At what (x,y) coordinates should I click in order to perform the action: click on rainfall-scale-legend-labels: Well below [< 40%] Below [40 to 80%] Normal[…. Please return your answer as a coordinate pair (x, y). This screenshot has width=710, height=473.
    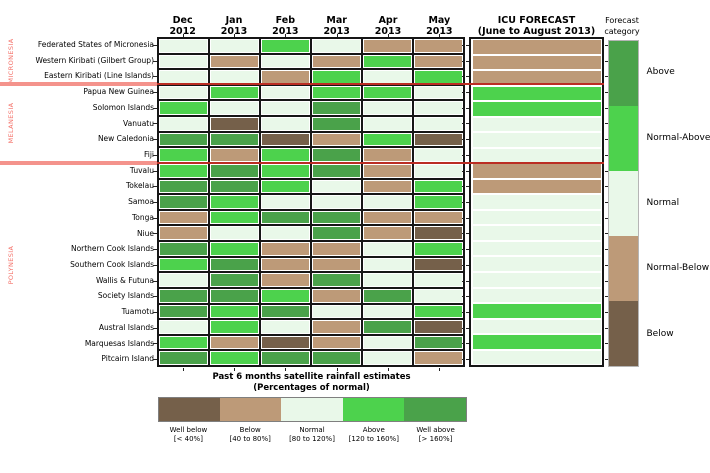
    Looking at the image, I should click on (312, 435).